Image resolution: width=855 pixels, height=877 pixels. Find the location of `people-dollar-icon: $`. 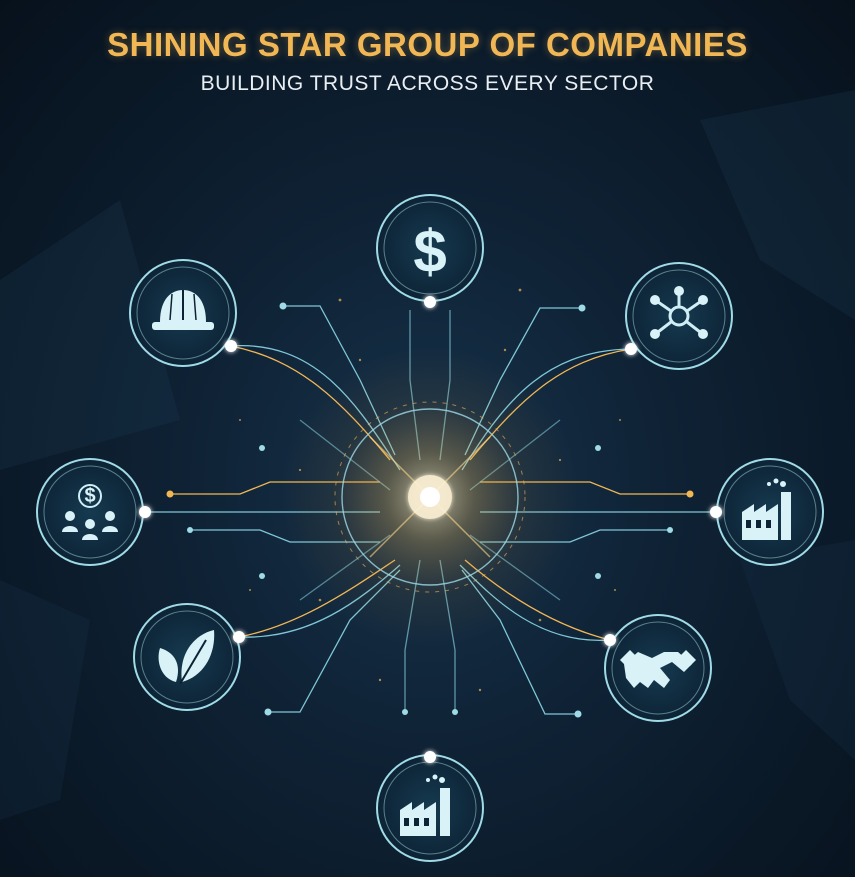

people-dollar-icon: $ is located at coordinates (90, 512).